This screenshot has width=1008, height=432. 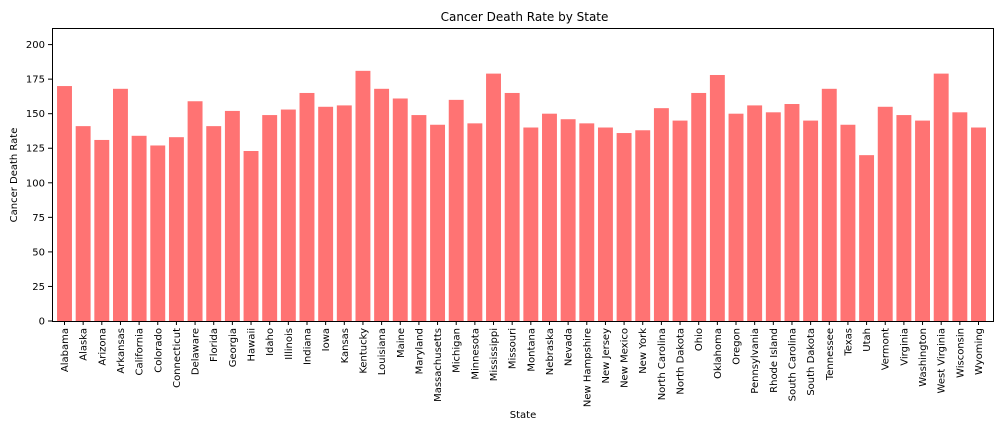 I want to click on x-tick-label: Rhode Island, so click(x=774, y=360).